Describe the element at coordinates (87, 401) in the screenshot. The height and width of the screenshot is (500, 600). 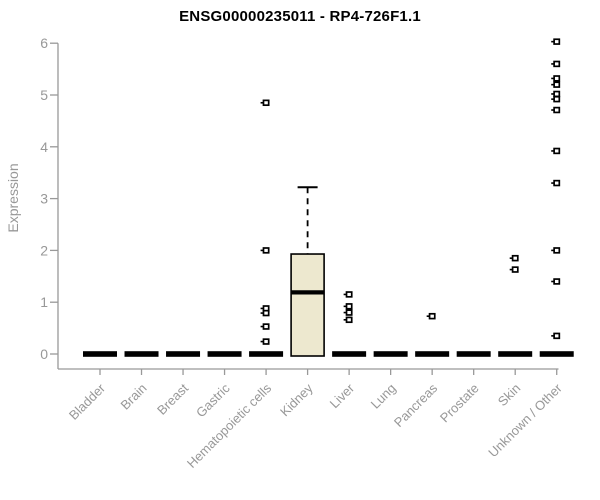
I see `x-tick-label: Bladder` at that location.